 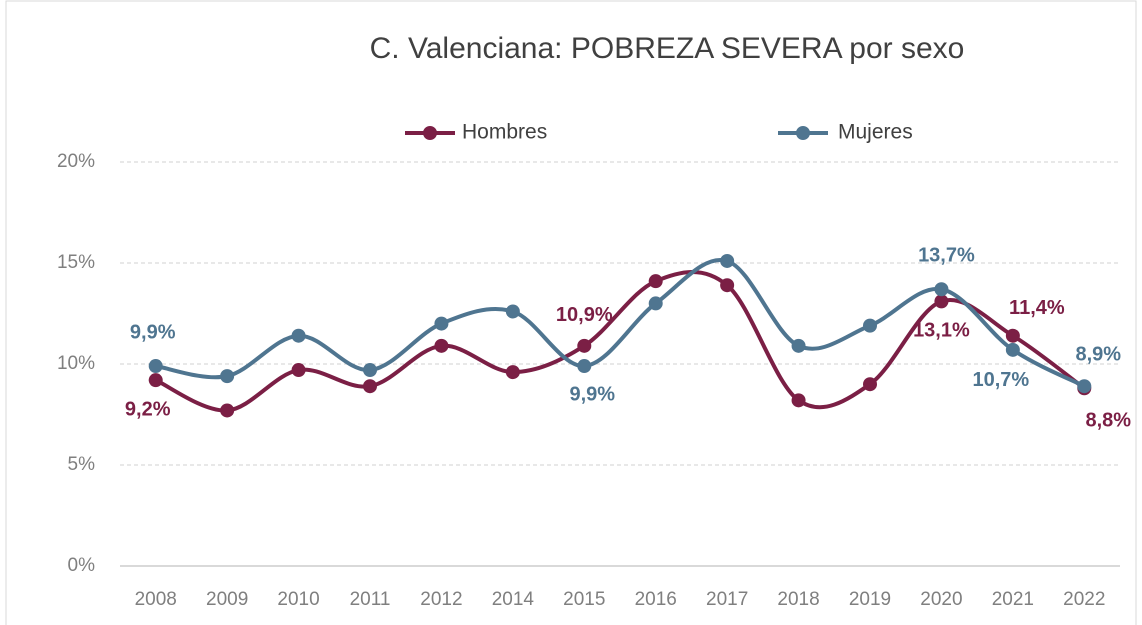 I want to click on chart-title: C. Valenciana: POBREZA SEVERA por sexo, so click(x=667, y=48).